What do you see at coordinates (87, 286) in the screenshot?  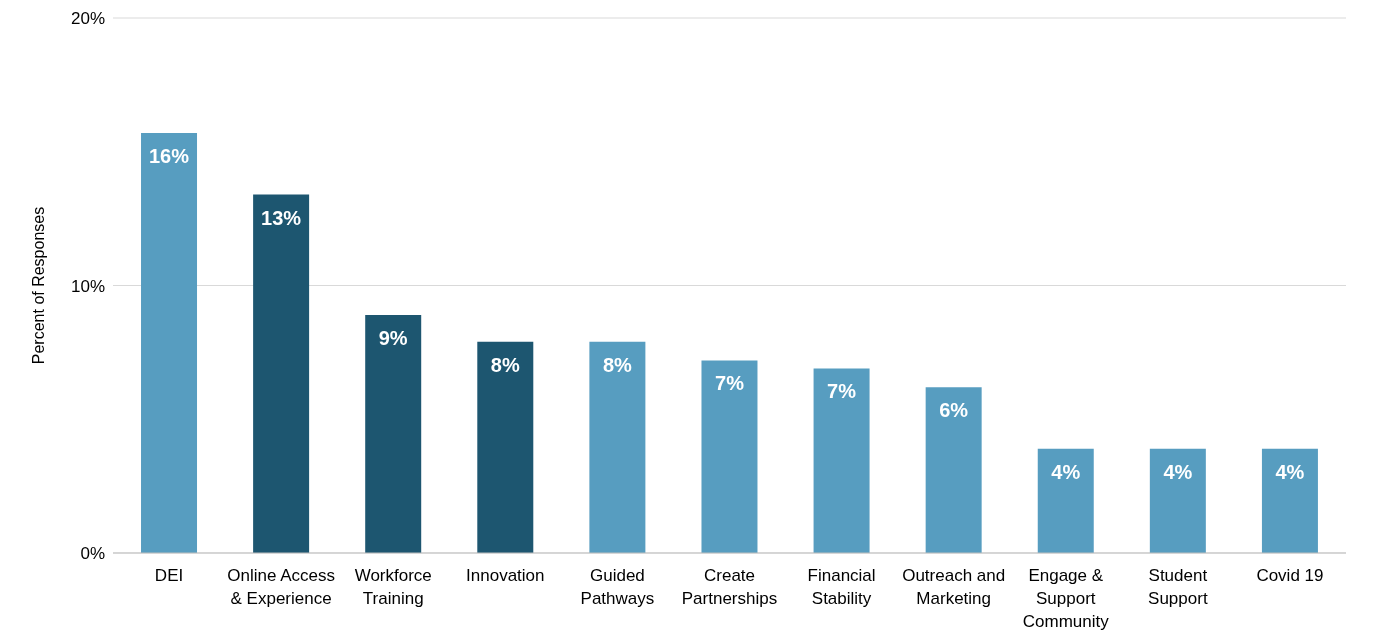 I see `y-tick-label: 10%` at bounding box center [87, 286].